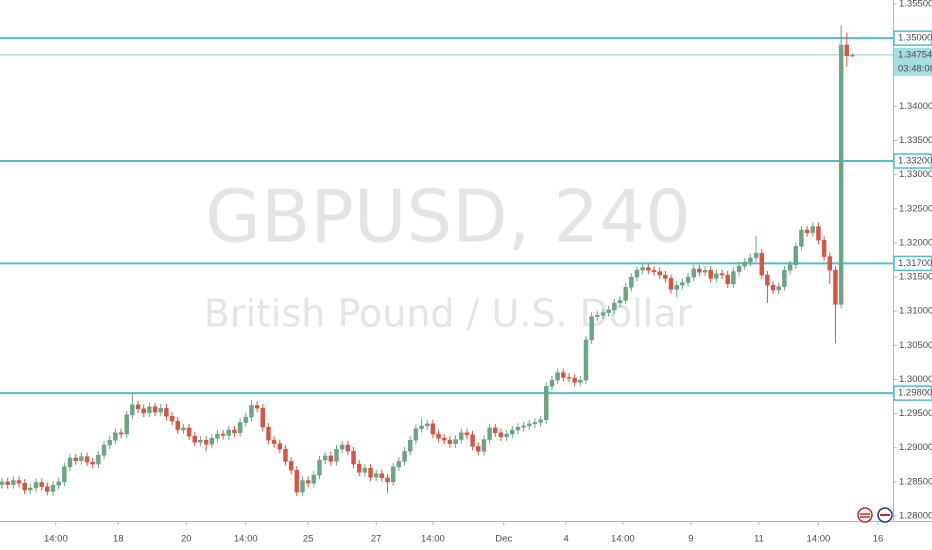 The image size is (932, 550). What do you see at coordinates (915, 140) in the screenshot?
I see `y-tick-label: 1.33500` at bounding box center [915, 140].